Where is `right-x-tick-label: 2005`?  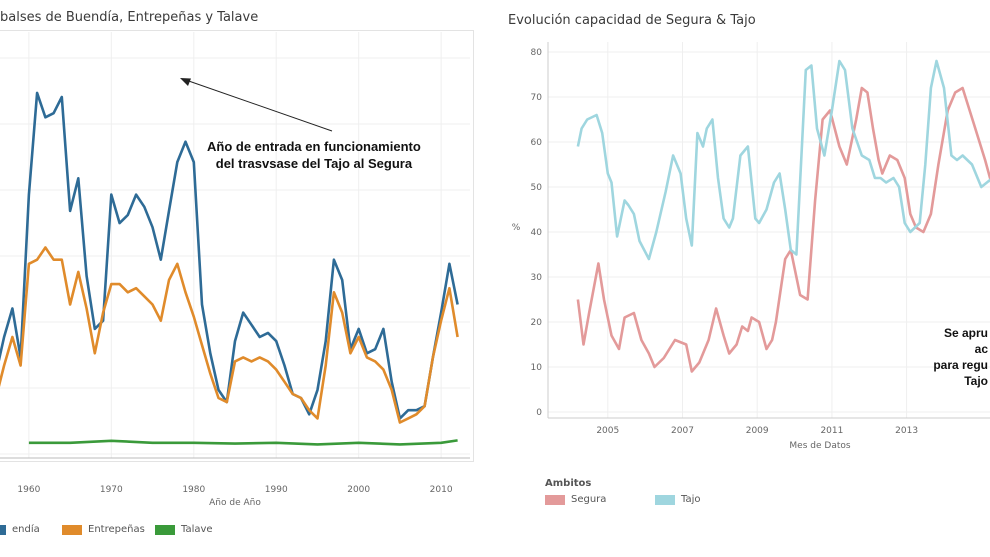 right-x-tick-label: 2005 is located at coordinates (607, 431).